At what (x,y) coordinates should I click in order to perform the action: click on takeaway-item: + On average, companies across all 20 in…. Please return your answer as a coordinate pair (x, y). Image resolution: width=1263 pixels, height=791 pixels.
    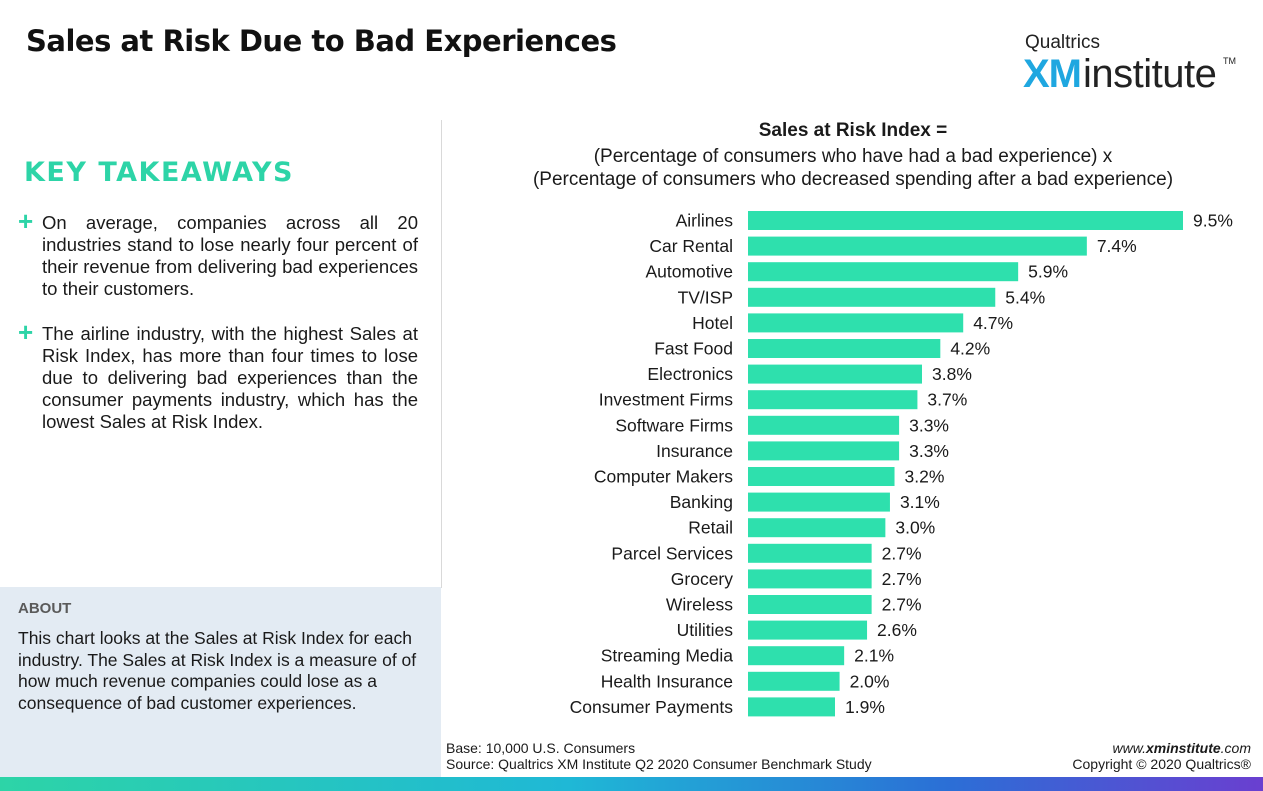
    Looking at the image, I should click on (218, 253).